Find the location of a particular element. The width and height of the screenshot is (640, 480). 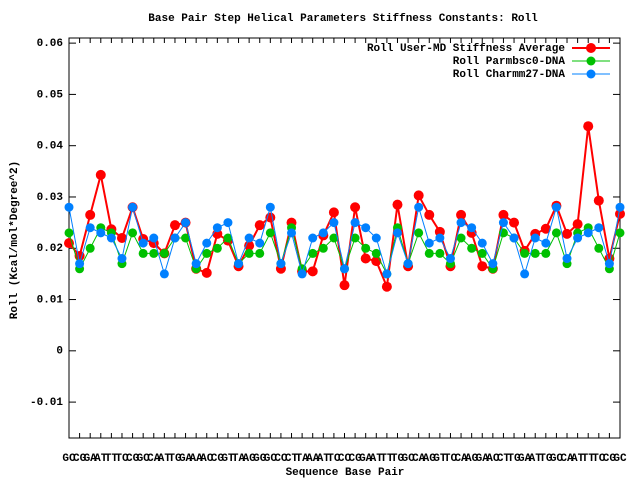

x-tick-label: GG is located at coordinates (260, 459).